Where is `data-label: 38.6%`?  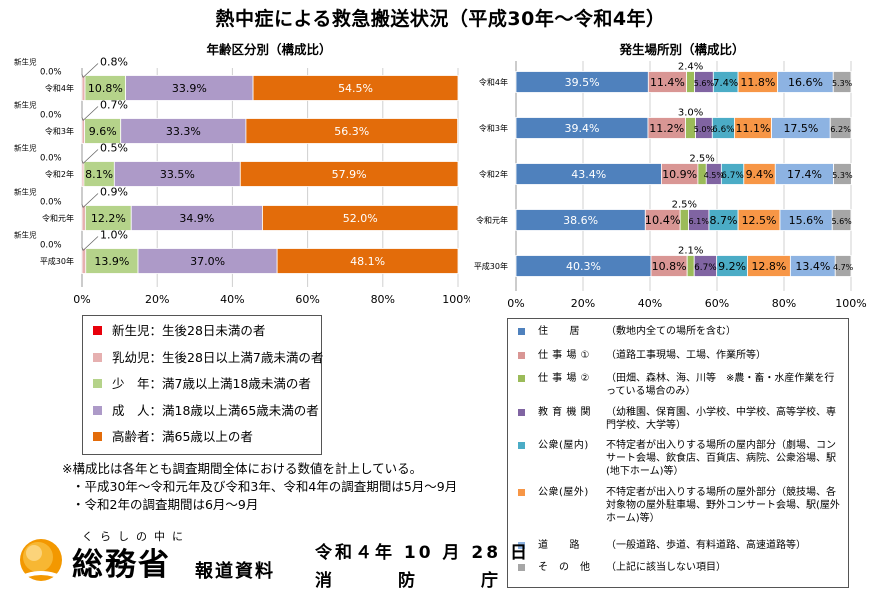 data-label: 38.6% is located at coordinates (580, 220).